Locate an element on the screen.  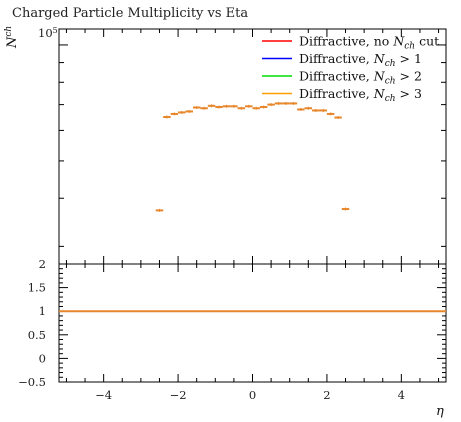
ratio-tick-label: 1 is located at coordinates (42, 311).